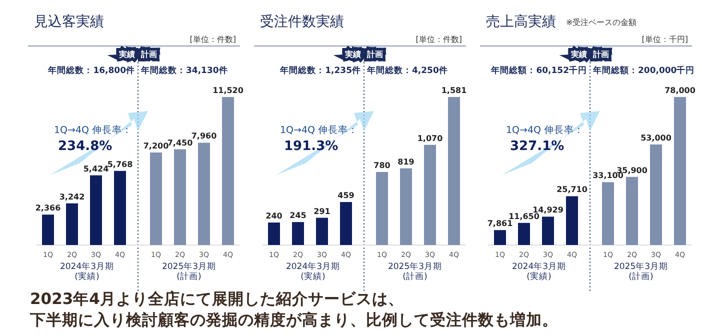 The width and height of the screenshot is (702, 336). What do you see at coordinates (320, 70) in the screenshot?
I see `text: 年間総数：1,235件` at bounding box center [320, 70].